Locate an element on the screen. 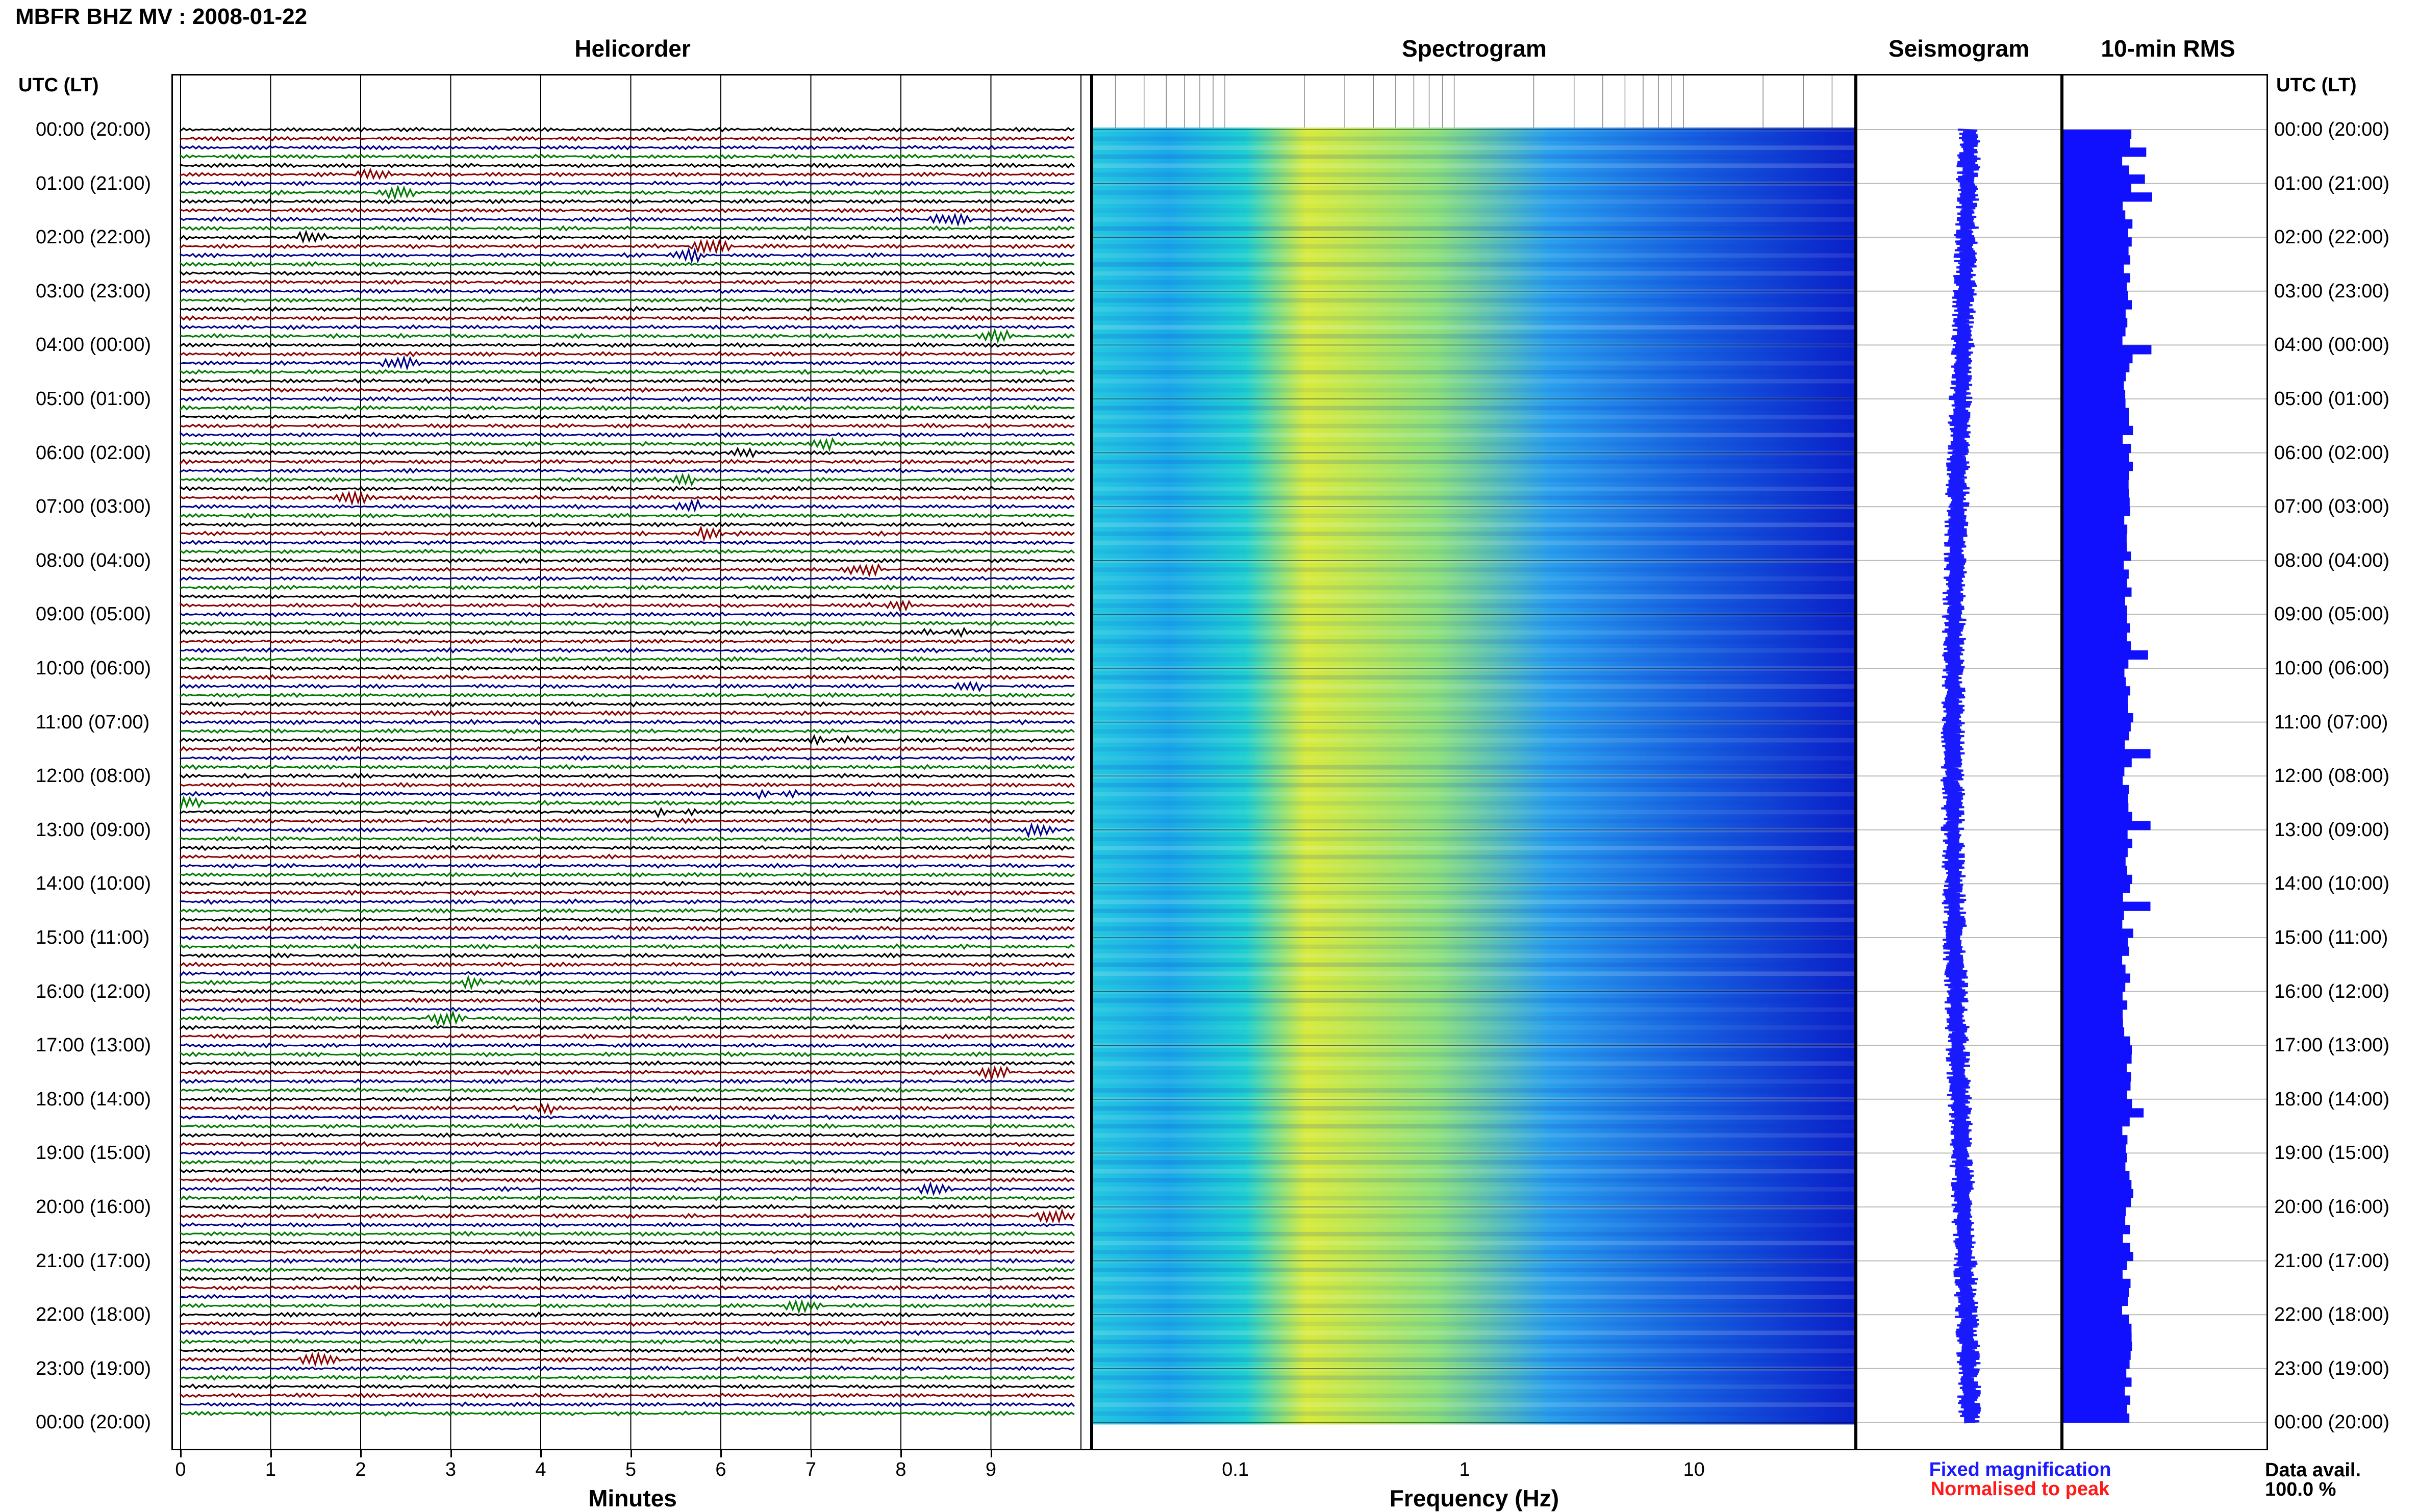 The height and width of the screenshot is (1512, 2418). time-tick-right: 23:00 (19:00) is located at coordinates (2332, 1368).